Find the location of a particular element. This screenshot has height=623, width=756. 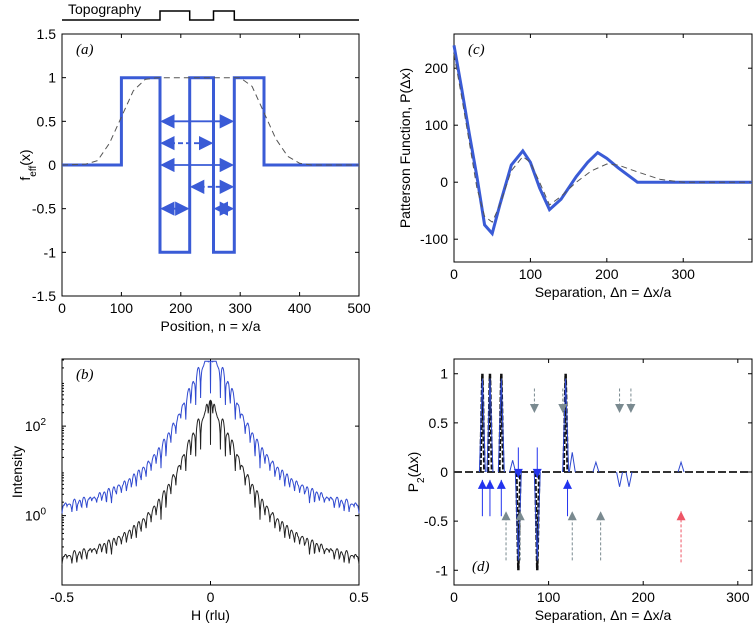

y-tick-label: 10² is located at coordinates (36, 425).